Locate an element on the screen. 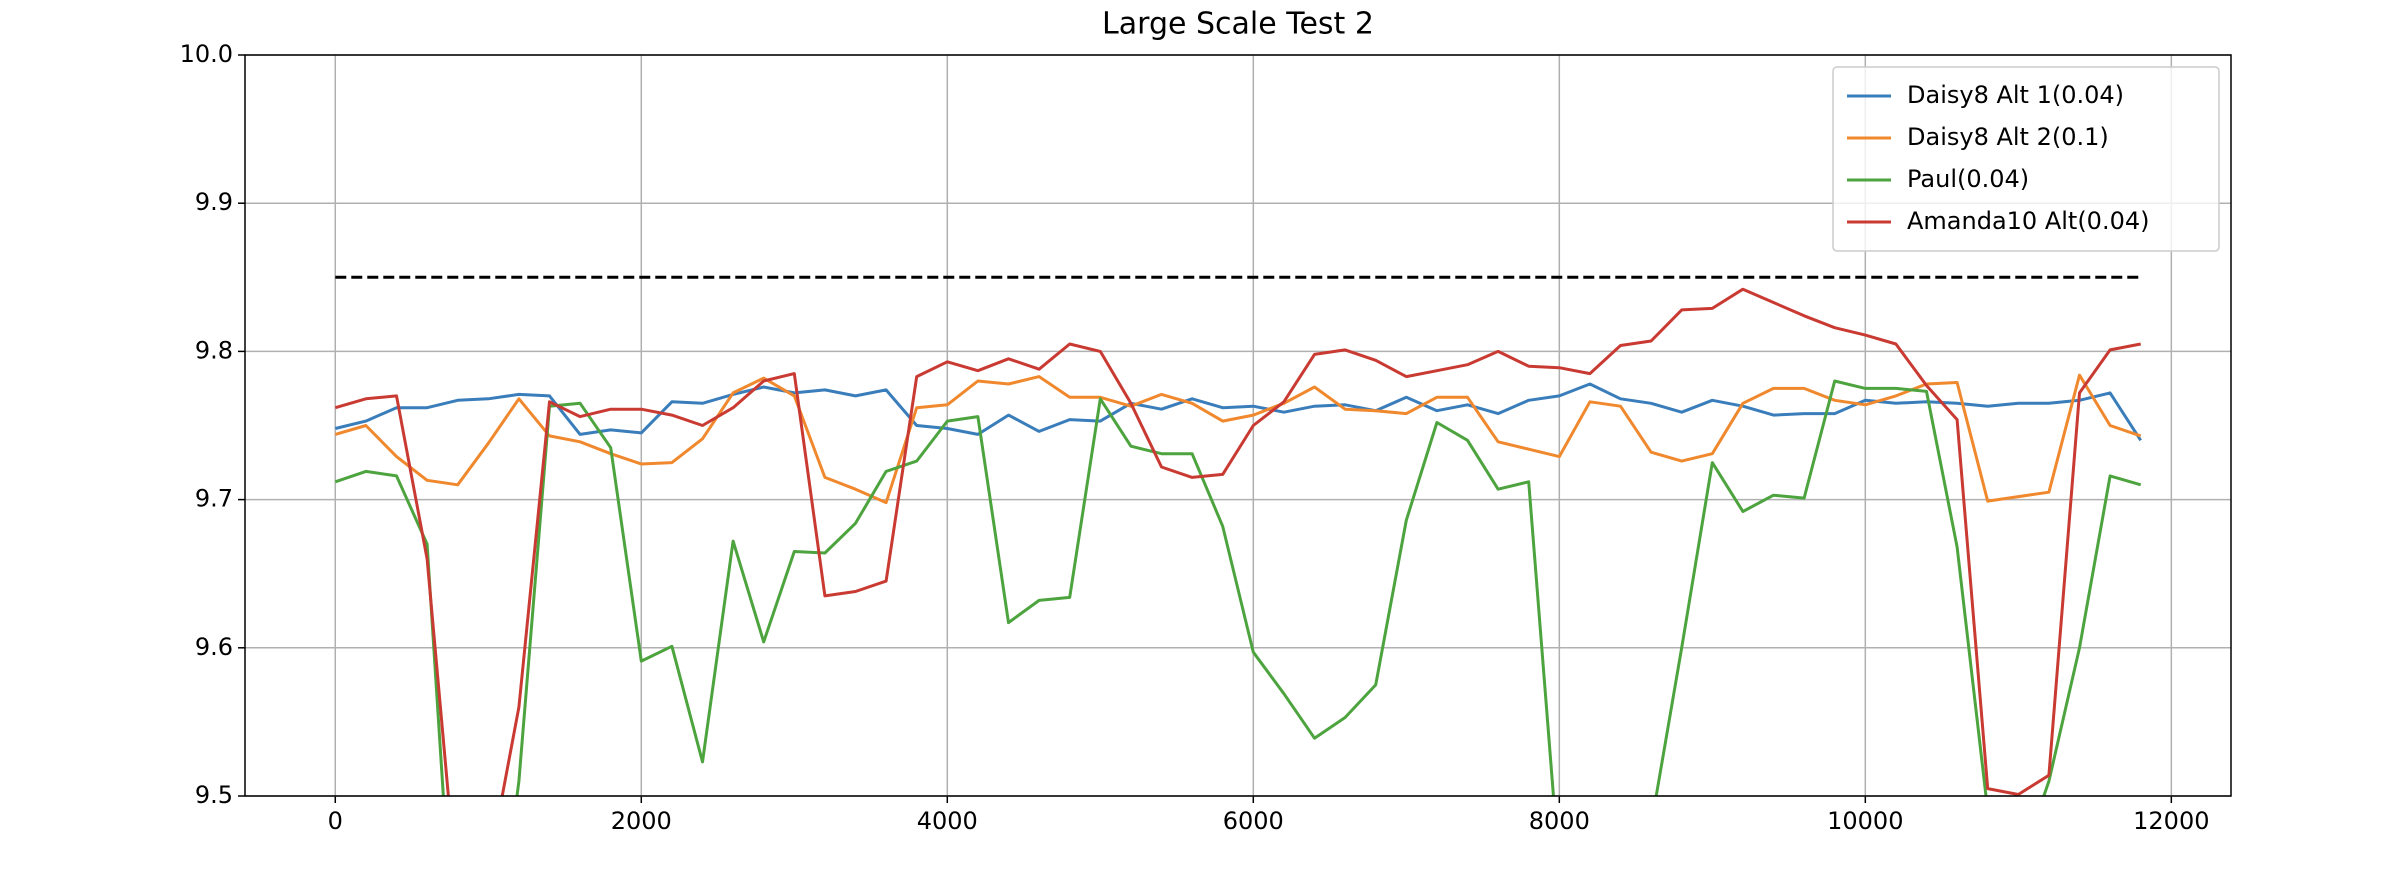 The width and height of the screenshot is (2384, 878). y-tick-label: 9.9 is located at coordinates (214, 202).